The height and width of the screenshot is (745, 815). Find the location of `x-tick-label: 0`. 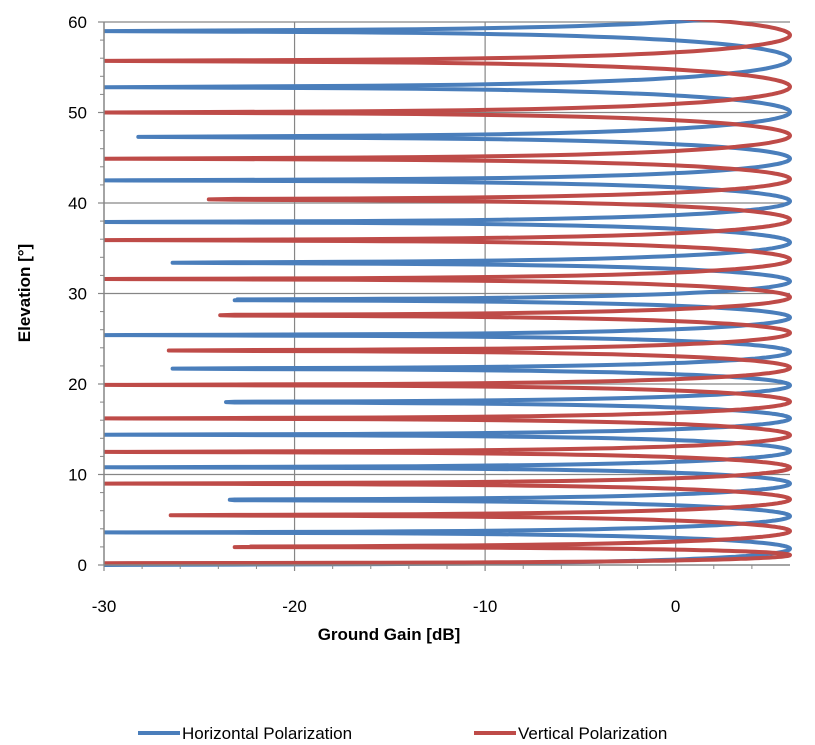

x-tick-label: 0 is located at coordinates (675, 606).